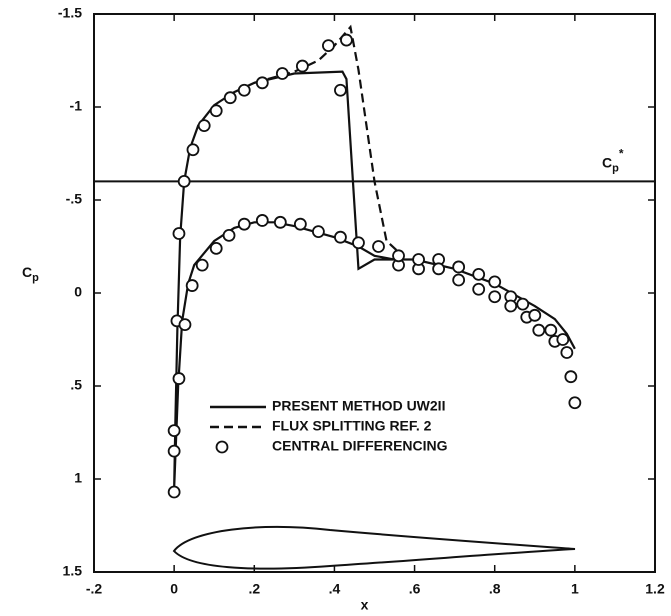 The image size is (671, 616). Describe the element at coordinates (76, 385) in the screenshot. I see `y-tick-label: .5` at that location.